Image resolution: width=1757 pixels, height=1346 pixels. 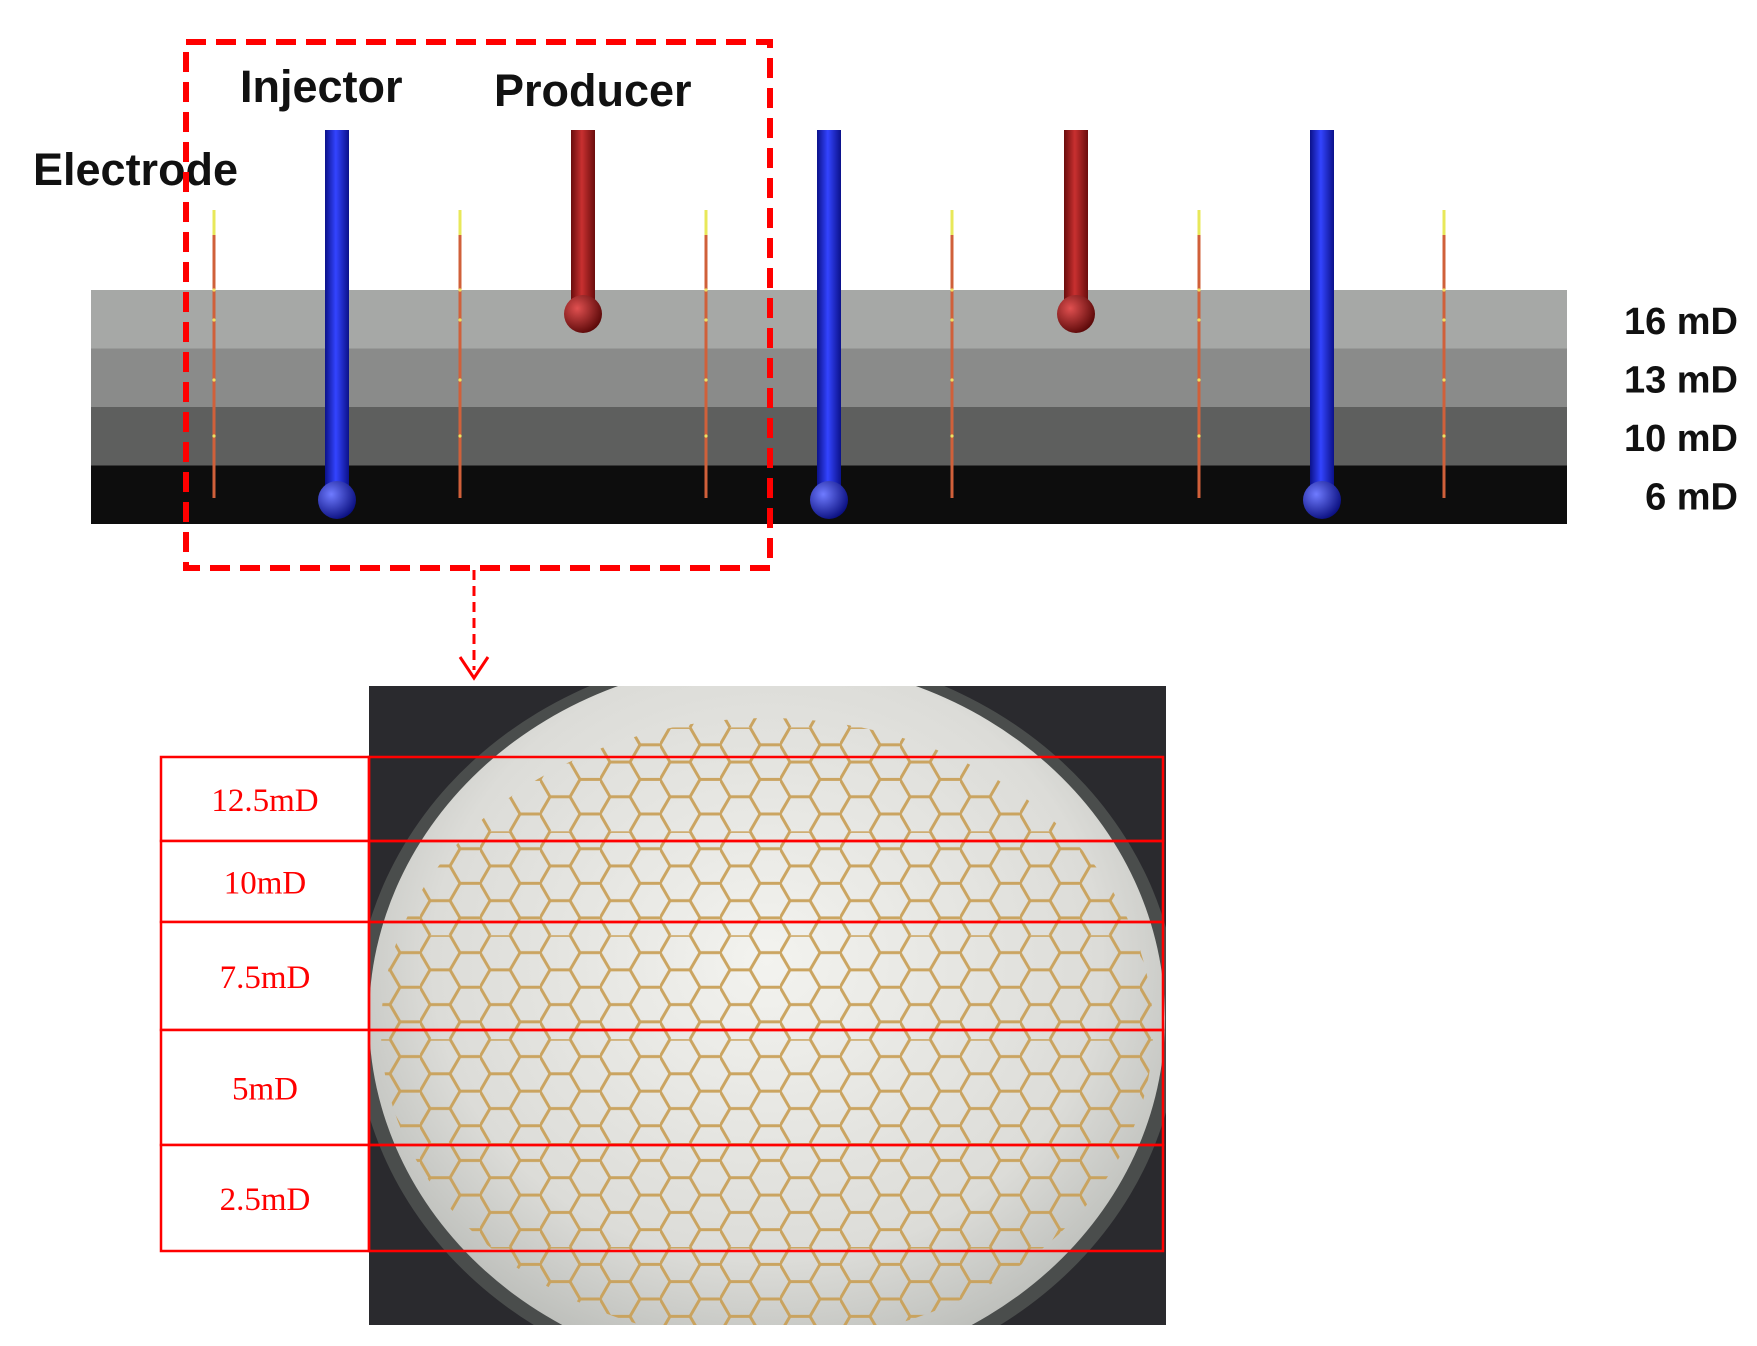 What do you see at coordinates (264, 801) in the screenshot?
I see `zone-permeability-label: 12.5mD` at bounding box center [264, 801].